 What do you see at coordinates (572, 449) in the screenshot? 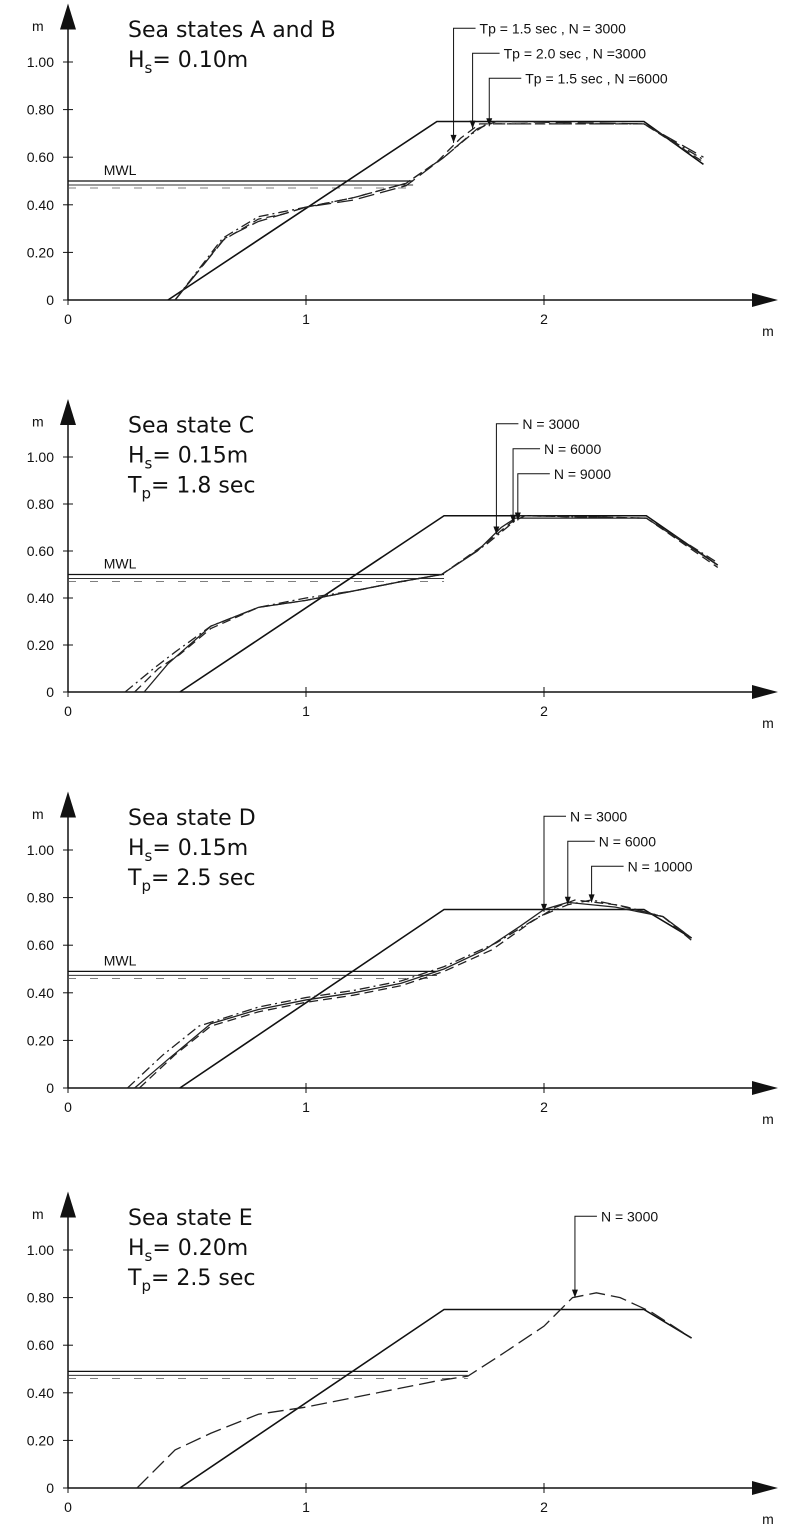
I see `annotation-label: N = 6000` at bounding box center [572, 449].